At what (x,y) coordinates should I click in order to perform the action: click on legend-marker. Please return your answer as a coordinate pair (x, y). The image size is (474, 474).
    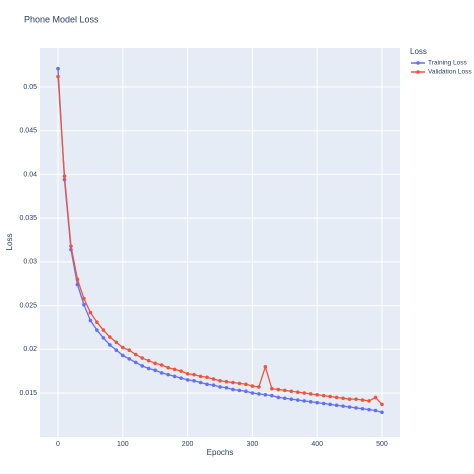
    Looking at the image, I should click on (418, 72).